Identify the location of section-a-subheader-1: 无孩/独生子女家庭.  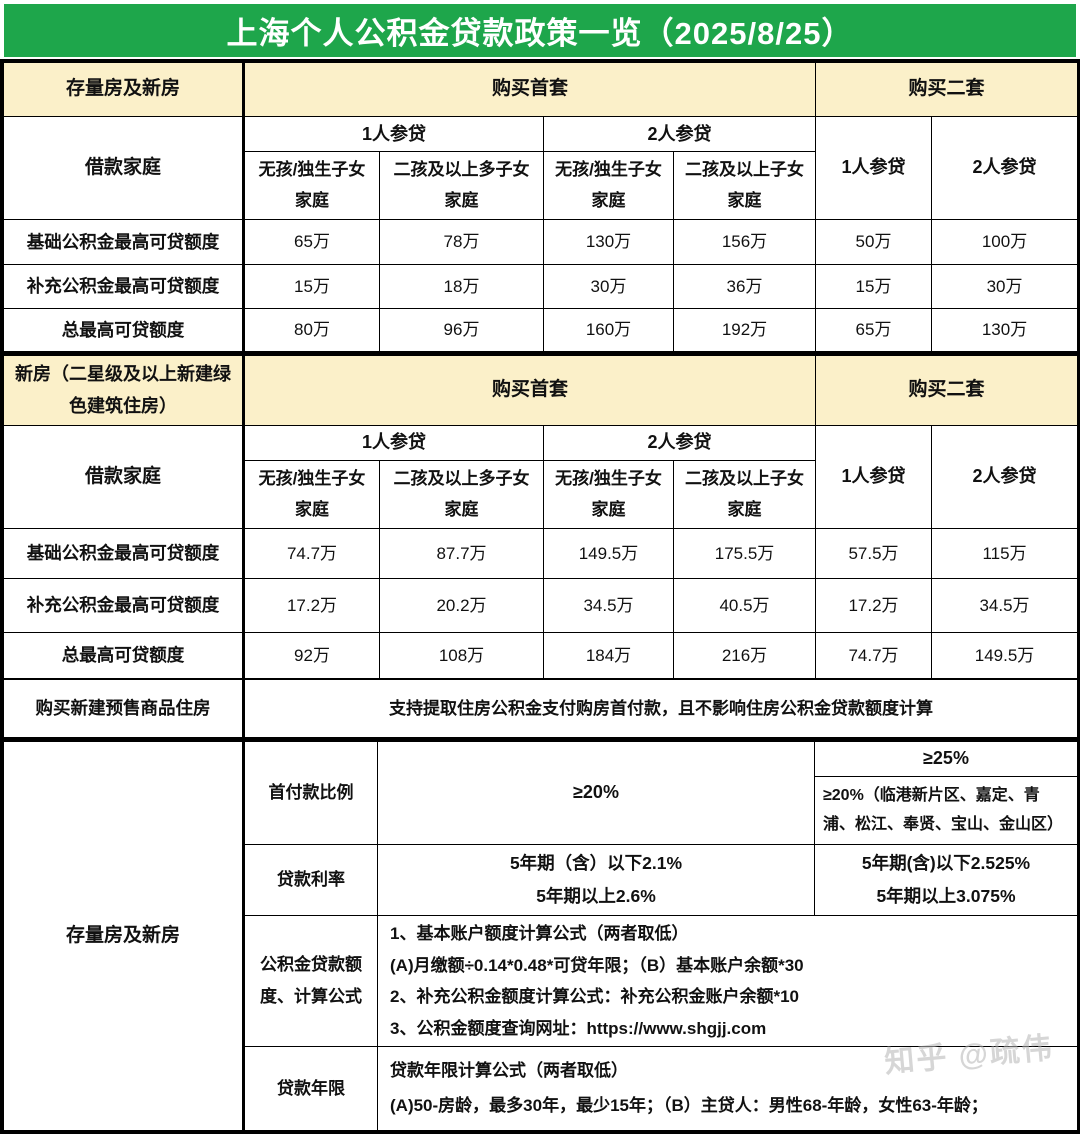
(311, 185).